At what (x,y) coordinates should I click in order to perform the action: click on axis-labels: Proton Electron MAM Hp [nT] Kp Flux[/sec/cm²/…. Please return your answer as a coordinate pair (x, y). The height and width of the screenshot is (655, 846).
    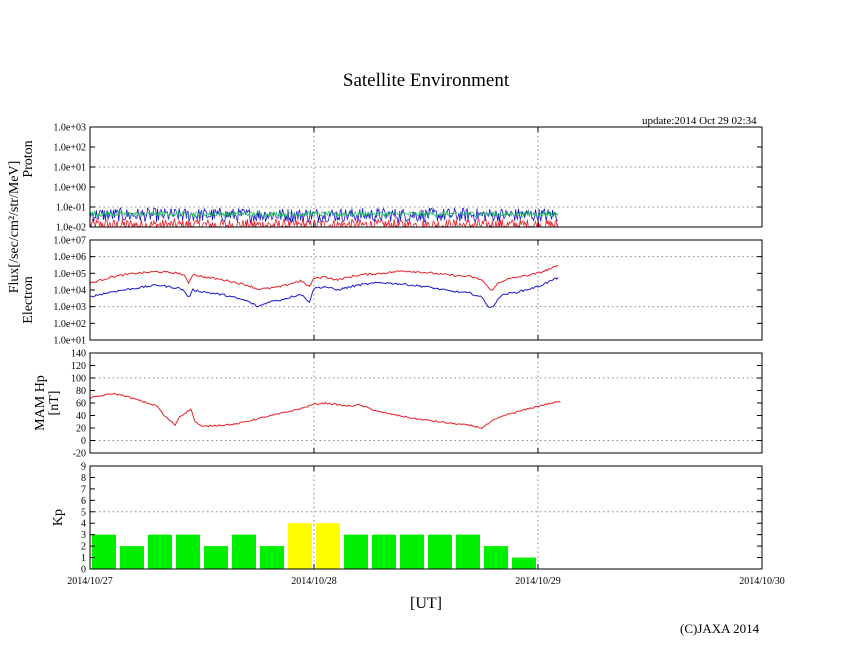
    Looking at the image, I should click on (36, 333).